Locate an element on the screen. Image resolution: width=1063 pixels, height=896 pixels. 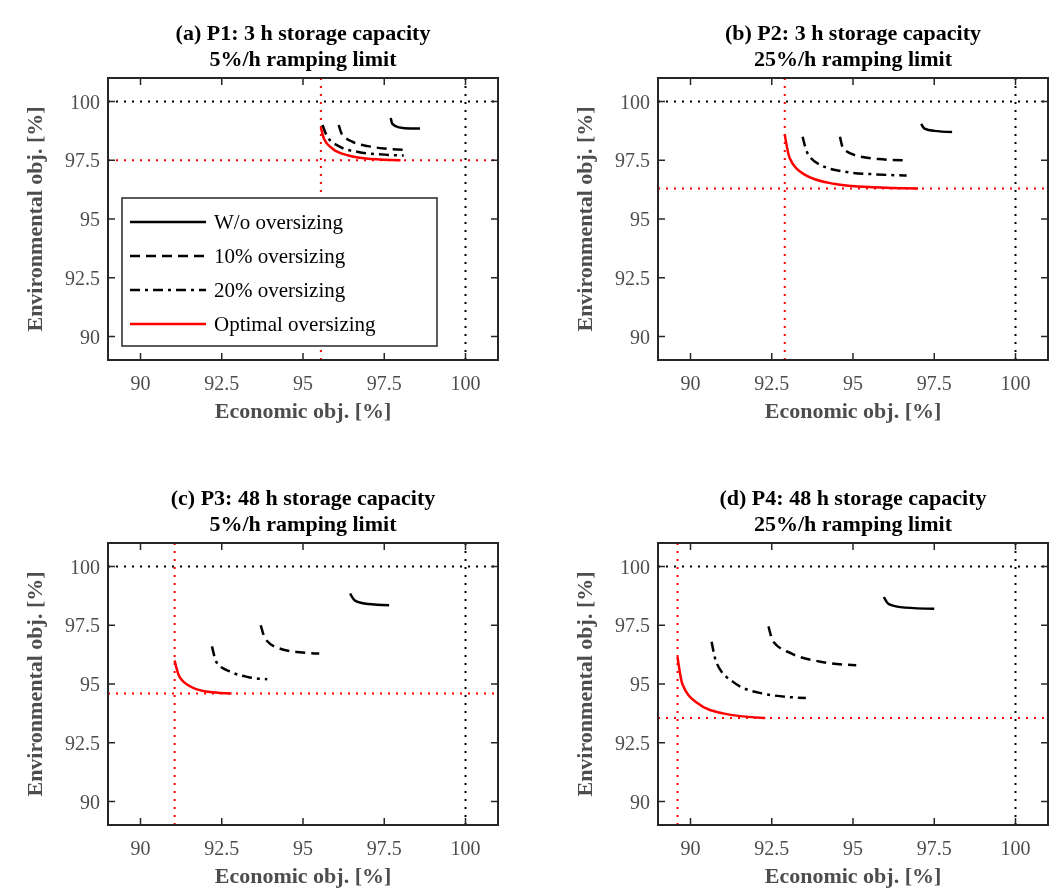
chart-title: (b) P2: 3 h storage capacity is located at coordinates (853, 32).